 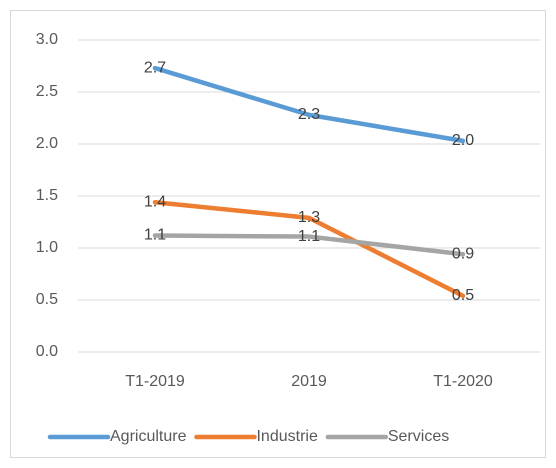 I want to click on data-label: 0.9, so click(x=463, y=253).